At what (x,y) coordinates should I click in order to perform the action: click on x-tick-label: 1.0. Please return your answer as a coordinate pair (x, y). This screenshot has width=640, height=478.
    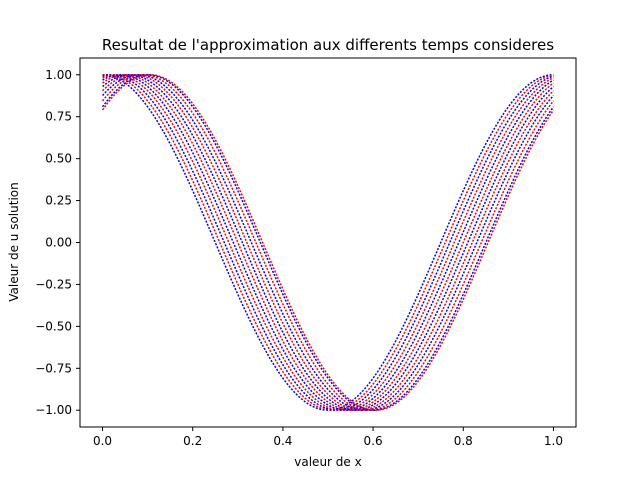
    Looking at the image, I should click on (553, 441).